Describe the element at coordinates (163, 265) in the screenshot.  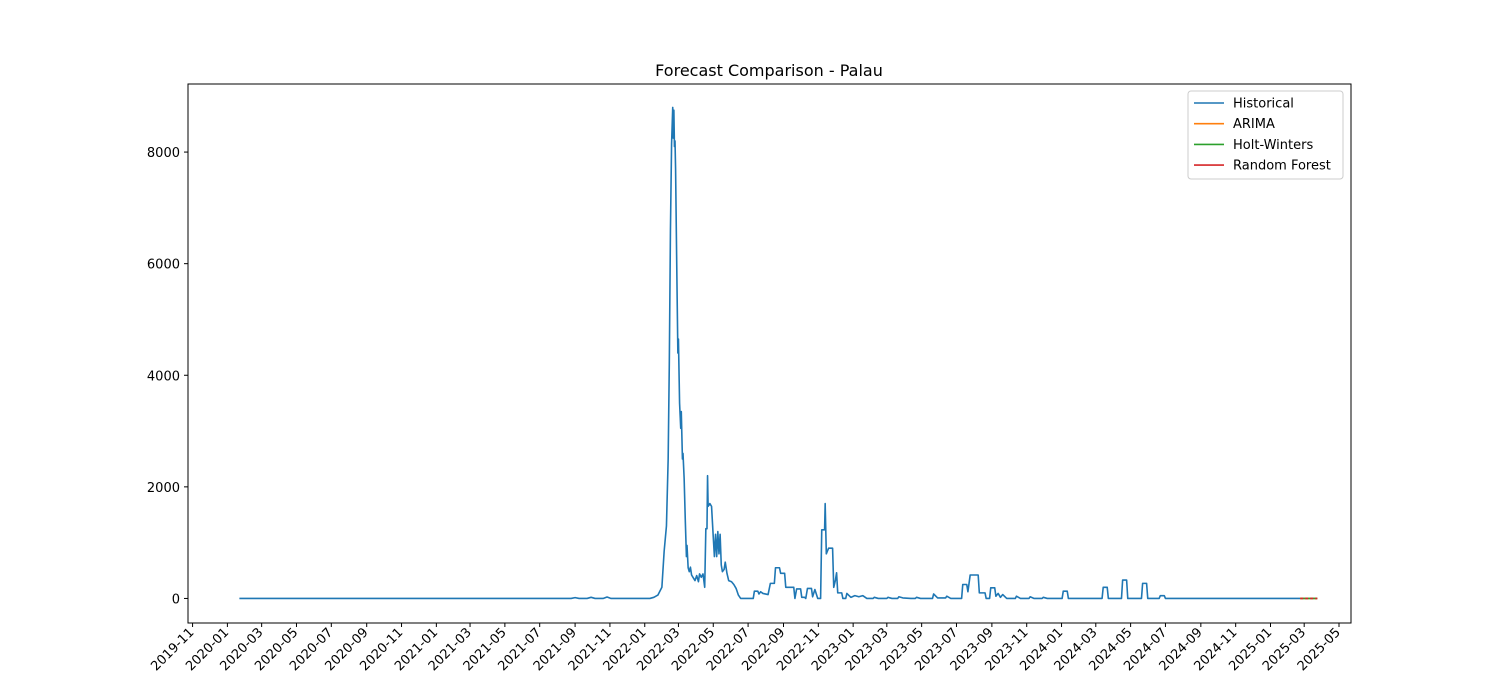
I see `y-tick-label: 6000` at that location.